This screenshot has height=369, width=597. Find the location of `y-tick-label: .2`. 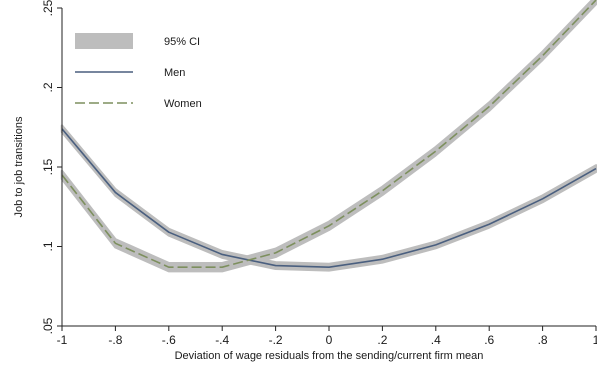

y-tick-label: .2 is located at coordinates (48, 87).